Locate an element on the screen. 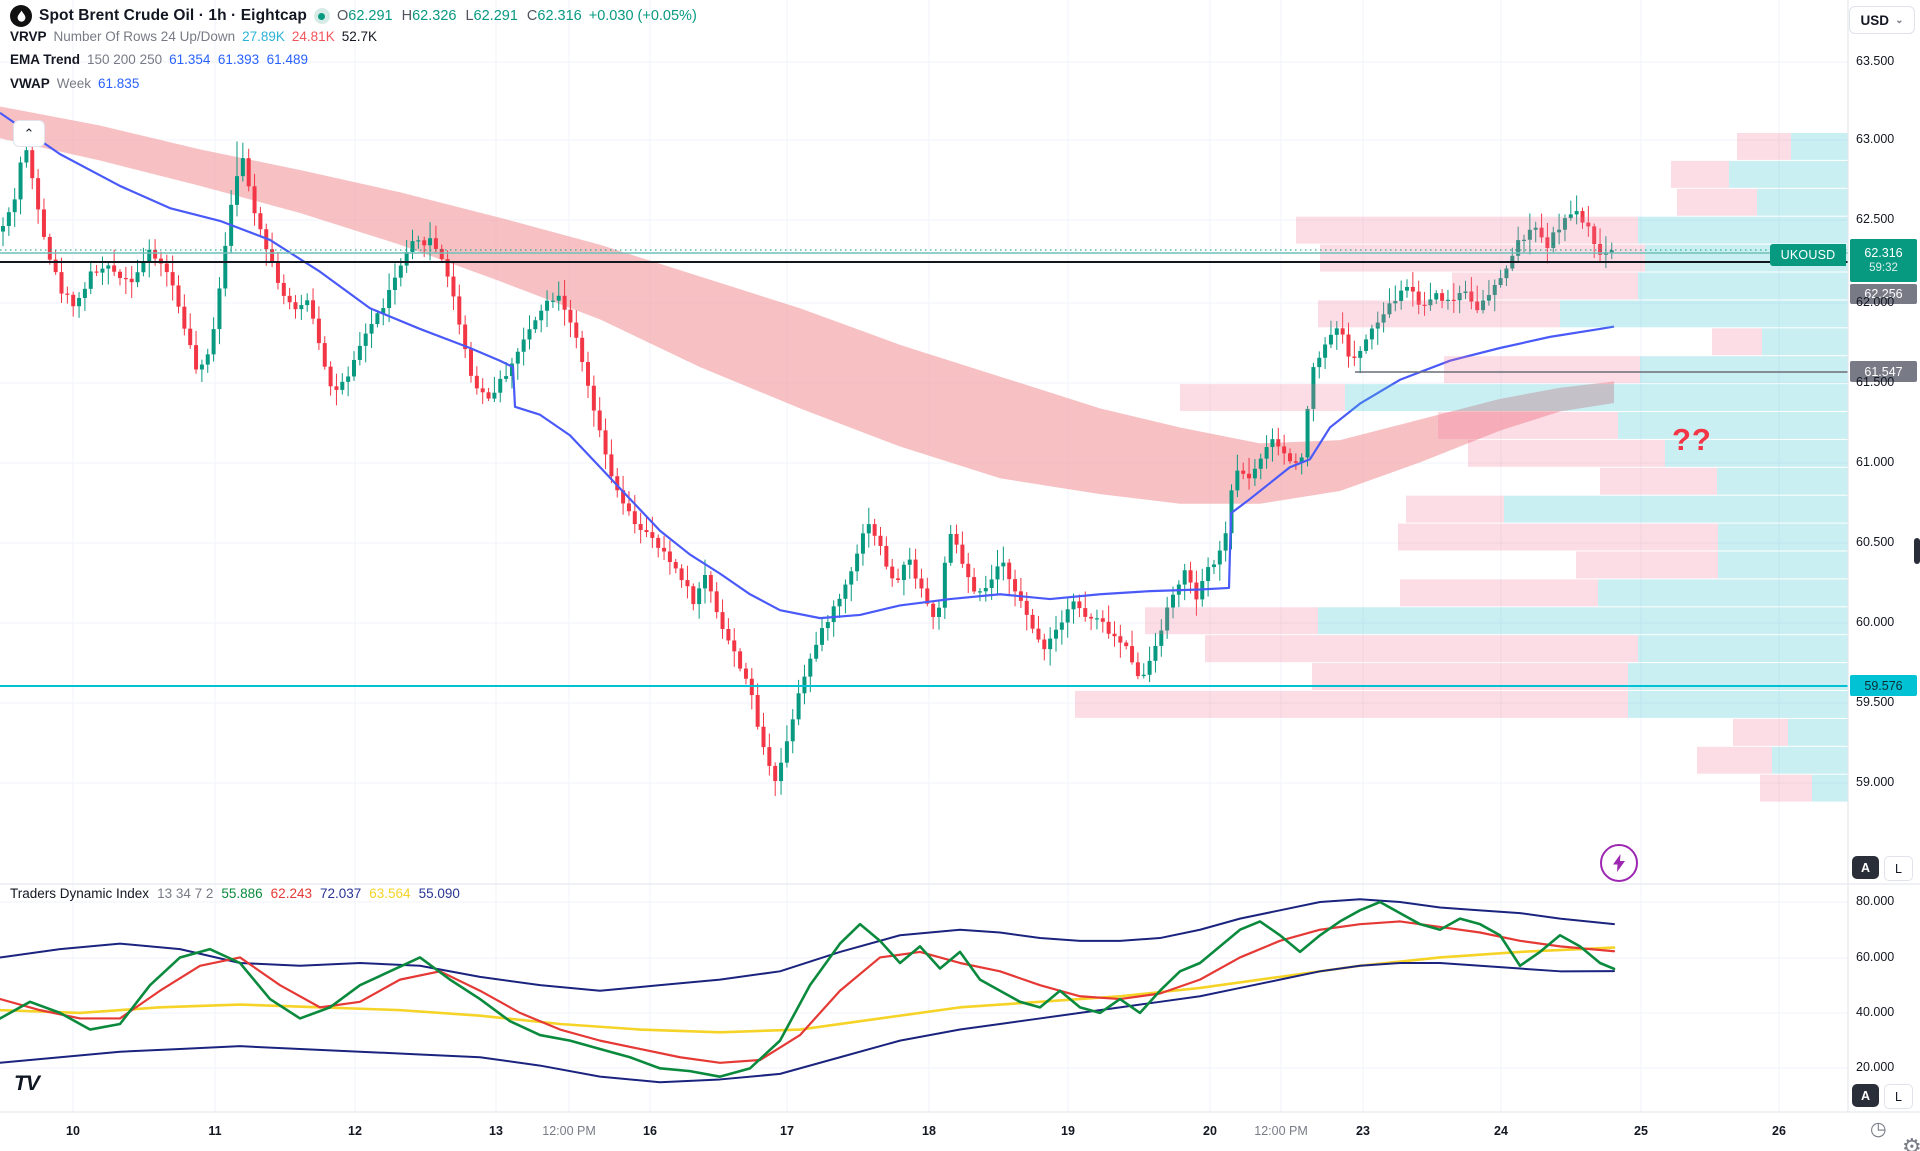 This screenshot has width=1920, height=1151. vrvp-down-volume: 24.81K is located at coordinates (313, 36).